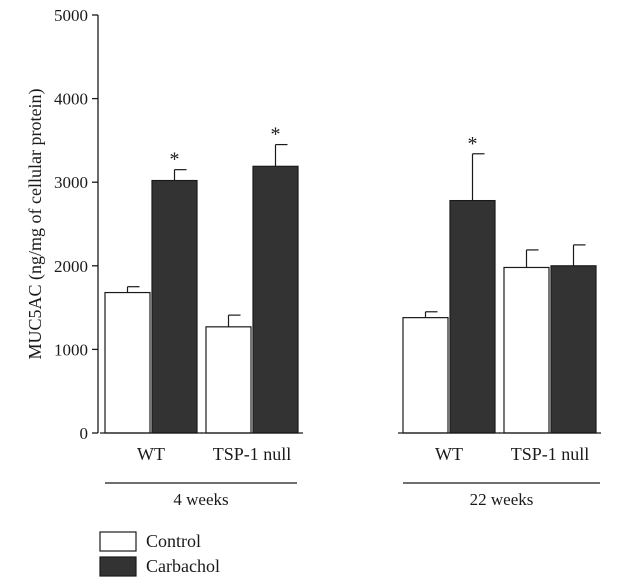 The image size is (622, 581). I want to click on legend-label: Control, so click(173, 541).